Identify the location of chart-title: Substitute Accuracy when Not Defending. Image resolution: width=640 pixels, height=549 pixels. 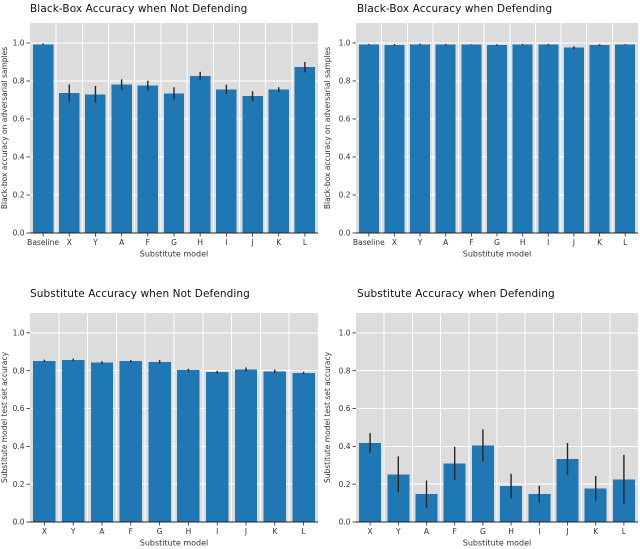
(140, 294).